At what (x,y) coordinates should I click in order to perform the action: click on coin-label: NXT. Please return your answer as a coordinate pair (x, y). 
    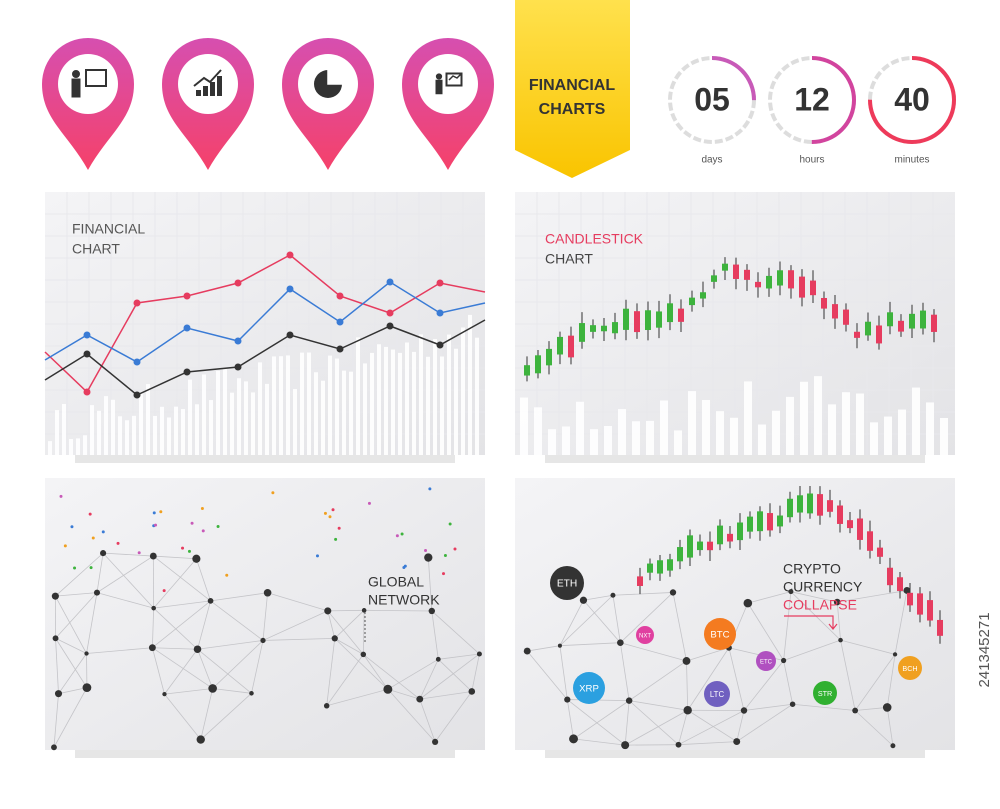
    Looking at the image, I should click on (645, 637).